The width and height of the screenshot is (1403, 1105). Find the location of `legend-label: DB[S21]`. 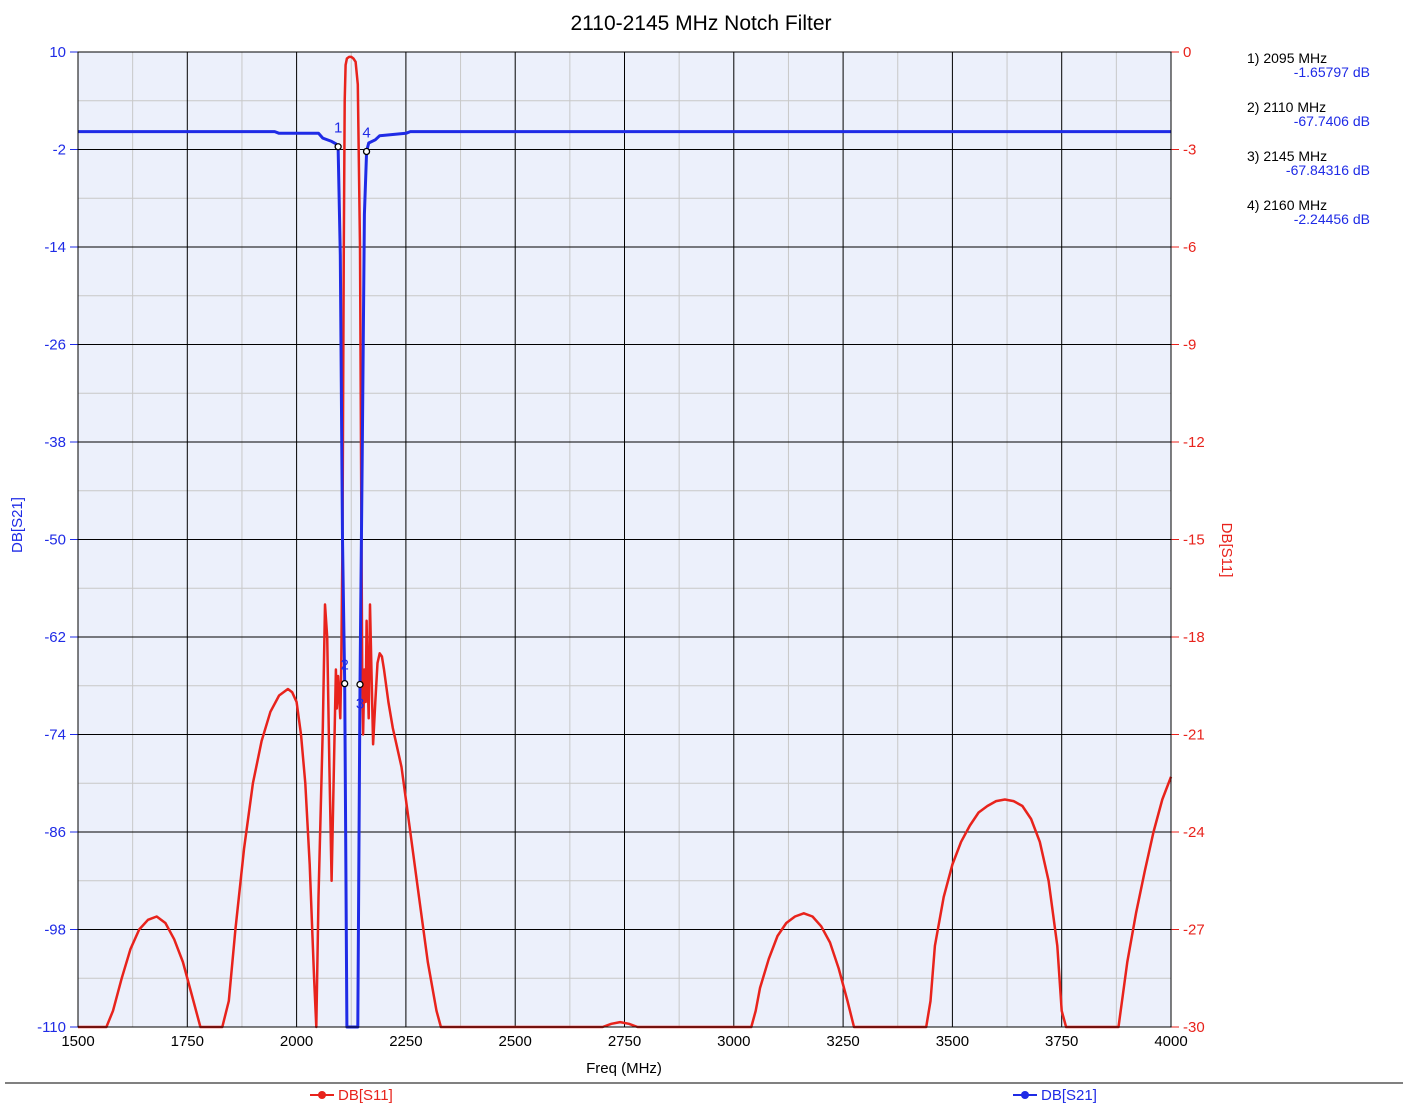

legend-label: DB[S21] is located at coordinates (1069, 1095).